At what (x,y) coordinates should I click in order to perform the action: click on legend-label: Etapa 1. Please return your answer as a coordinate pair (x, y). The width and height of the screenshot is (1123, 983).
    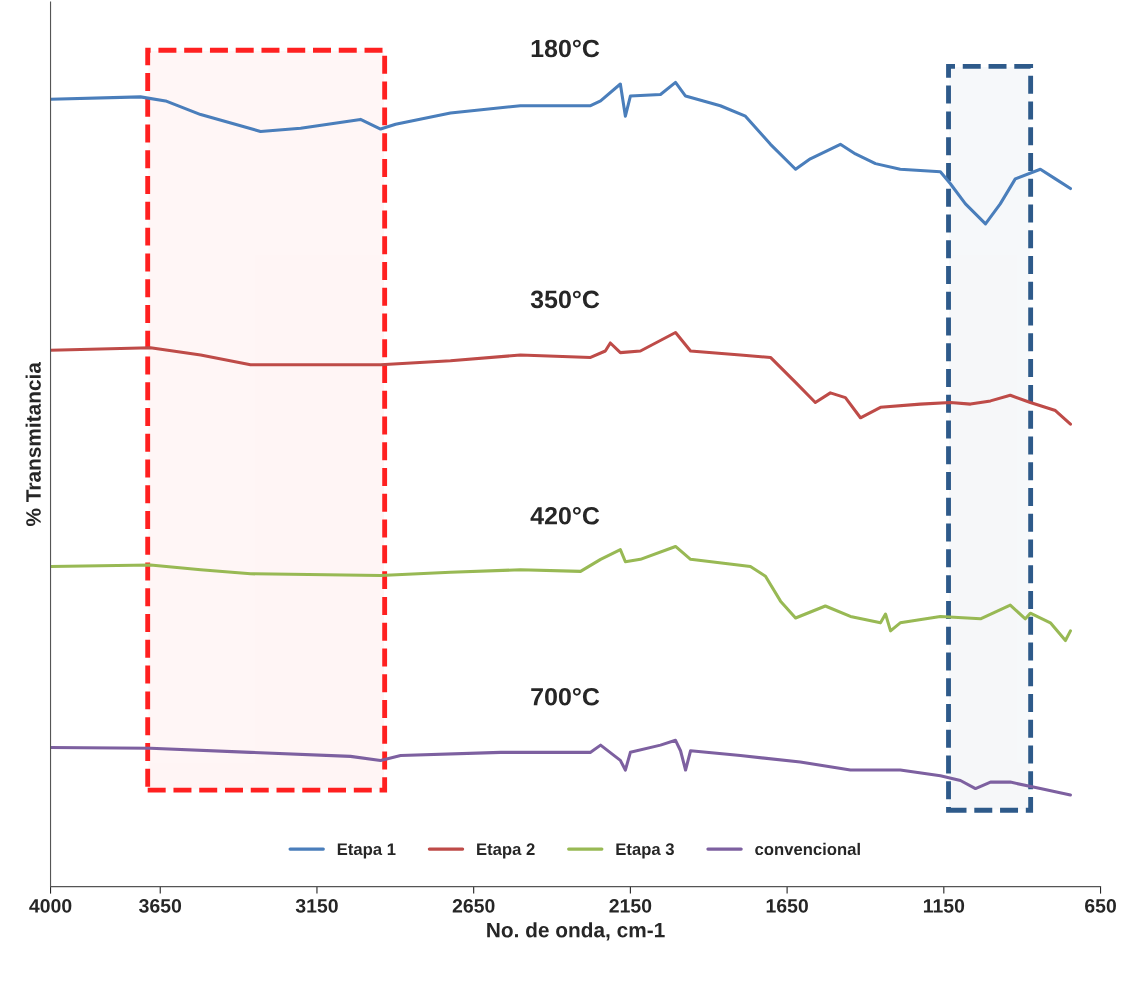
    Looking at the image, I should click on (366, 851).